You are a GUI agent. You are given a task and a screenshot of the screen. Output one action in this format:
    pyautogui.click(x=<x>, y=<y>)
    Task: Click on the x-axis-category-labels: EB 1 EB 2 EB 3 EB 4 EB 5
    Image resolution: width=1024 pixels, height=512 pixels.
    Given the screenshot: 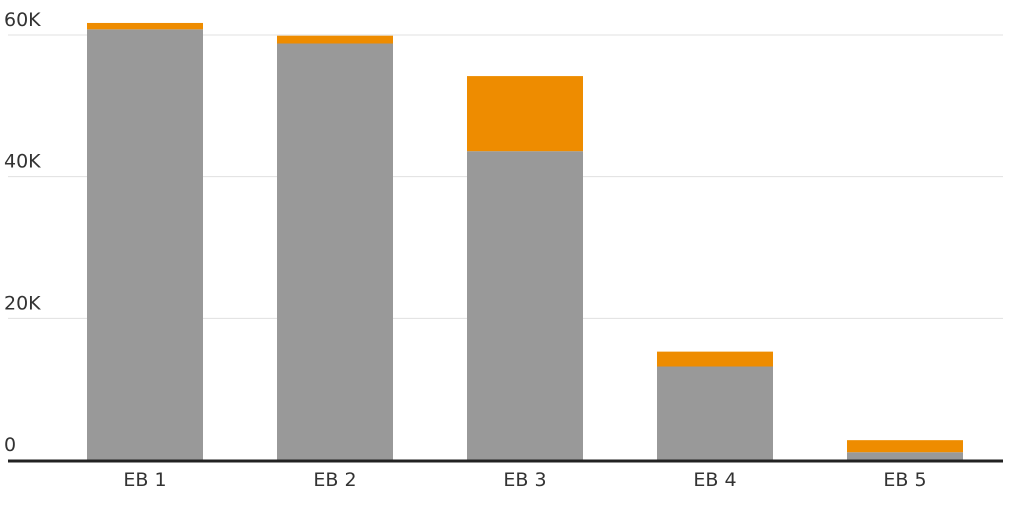 What is the action you would take?
    pyautogui.click(x=524, y=480)
    